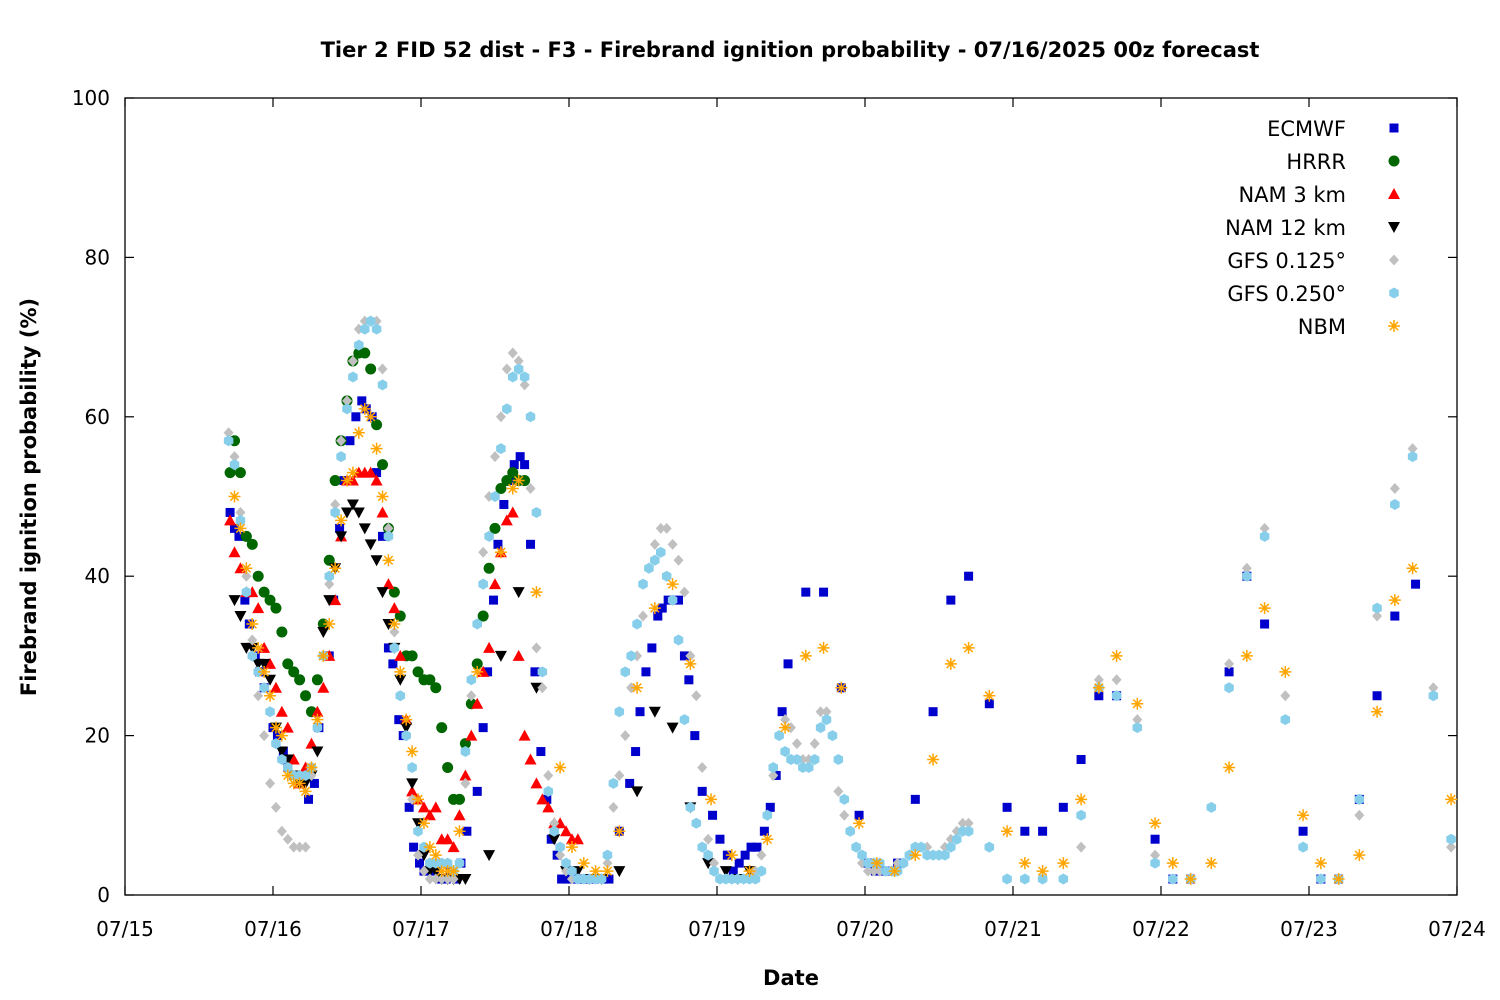 The height and width of the screenshot is (1000, 1500). What do you see at coordinates (1309, 929) in the screenshot?
I see `x-tick-label: 07/23` at bounding box center [1309, 929].